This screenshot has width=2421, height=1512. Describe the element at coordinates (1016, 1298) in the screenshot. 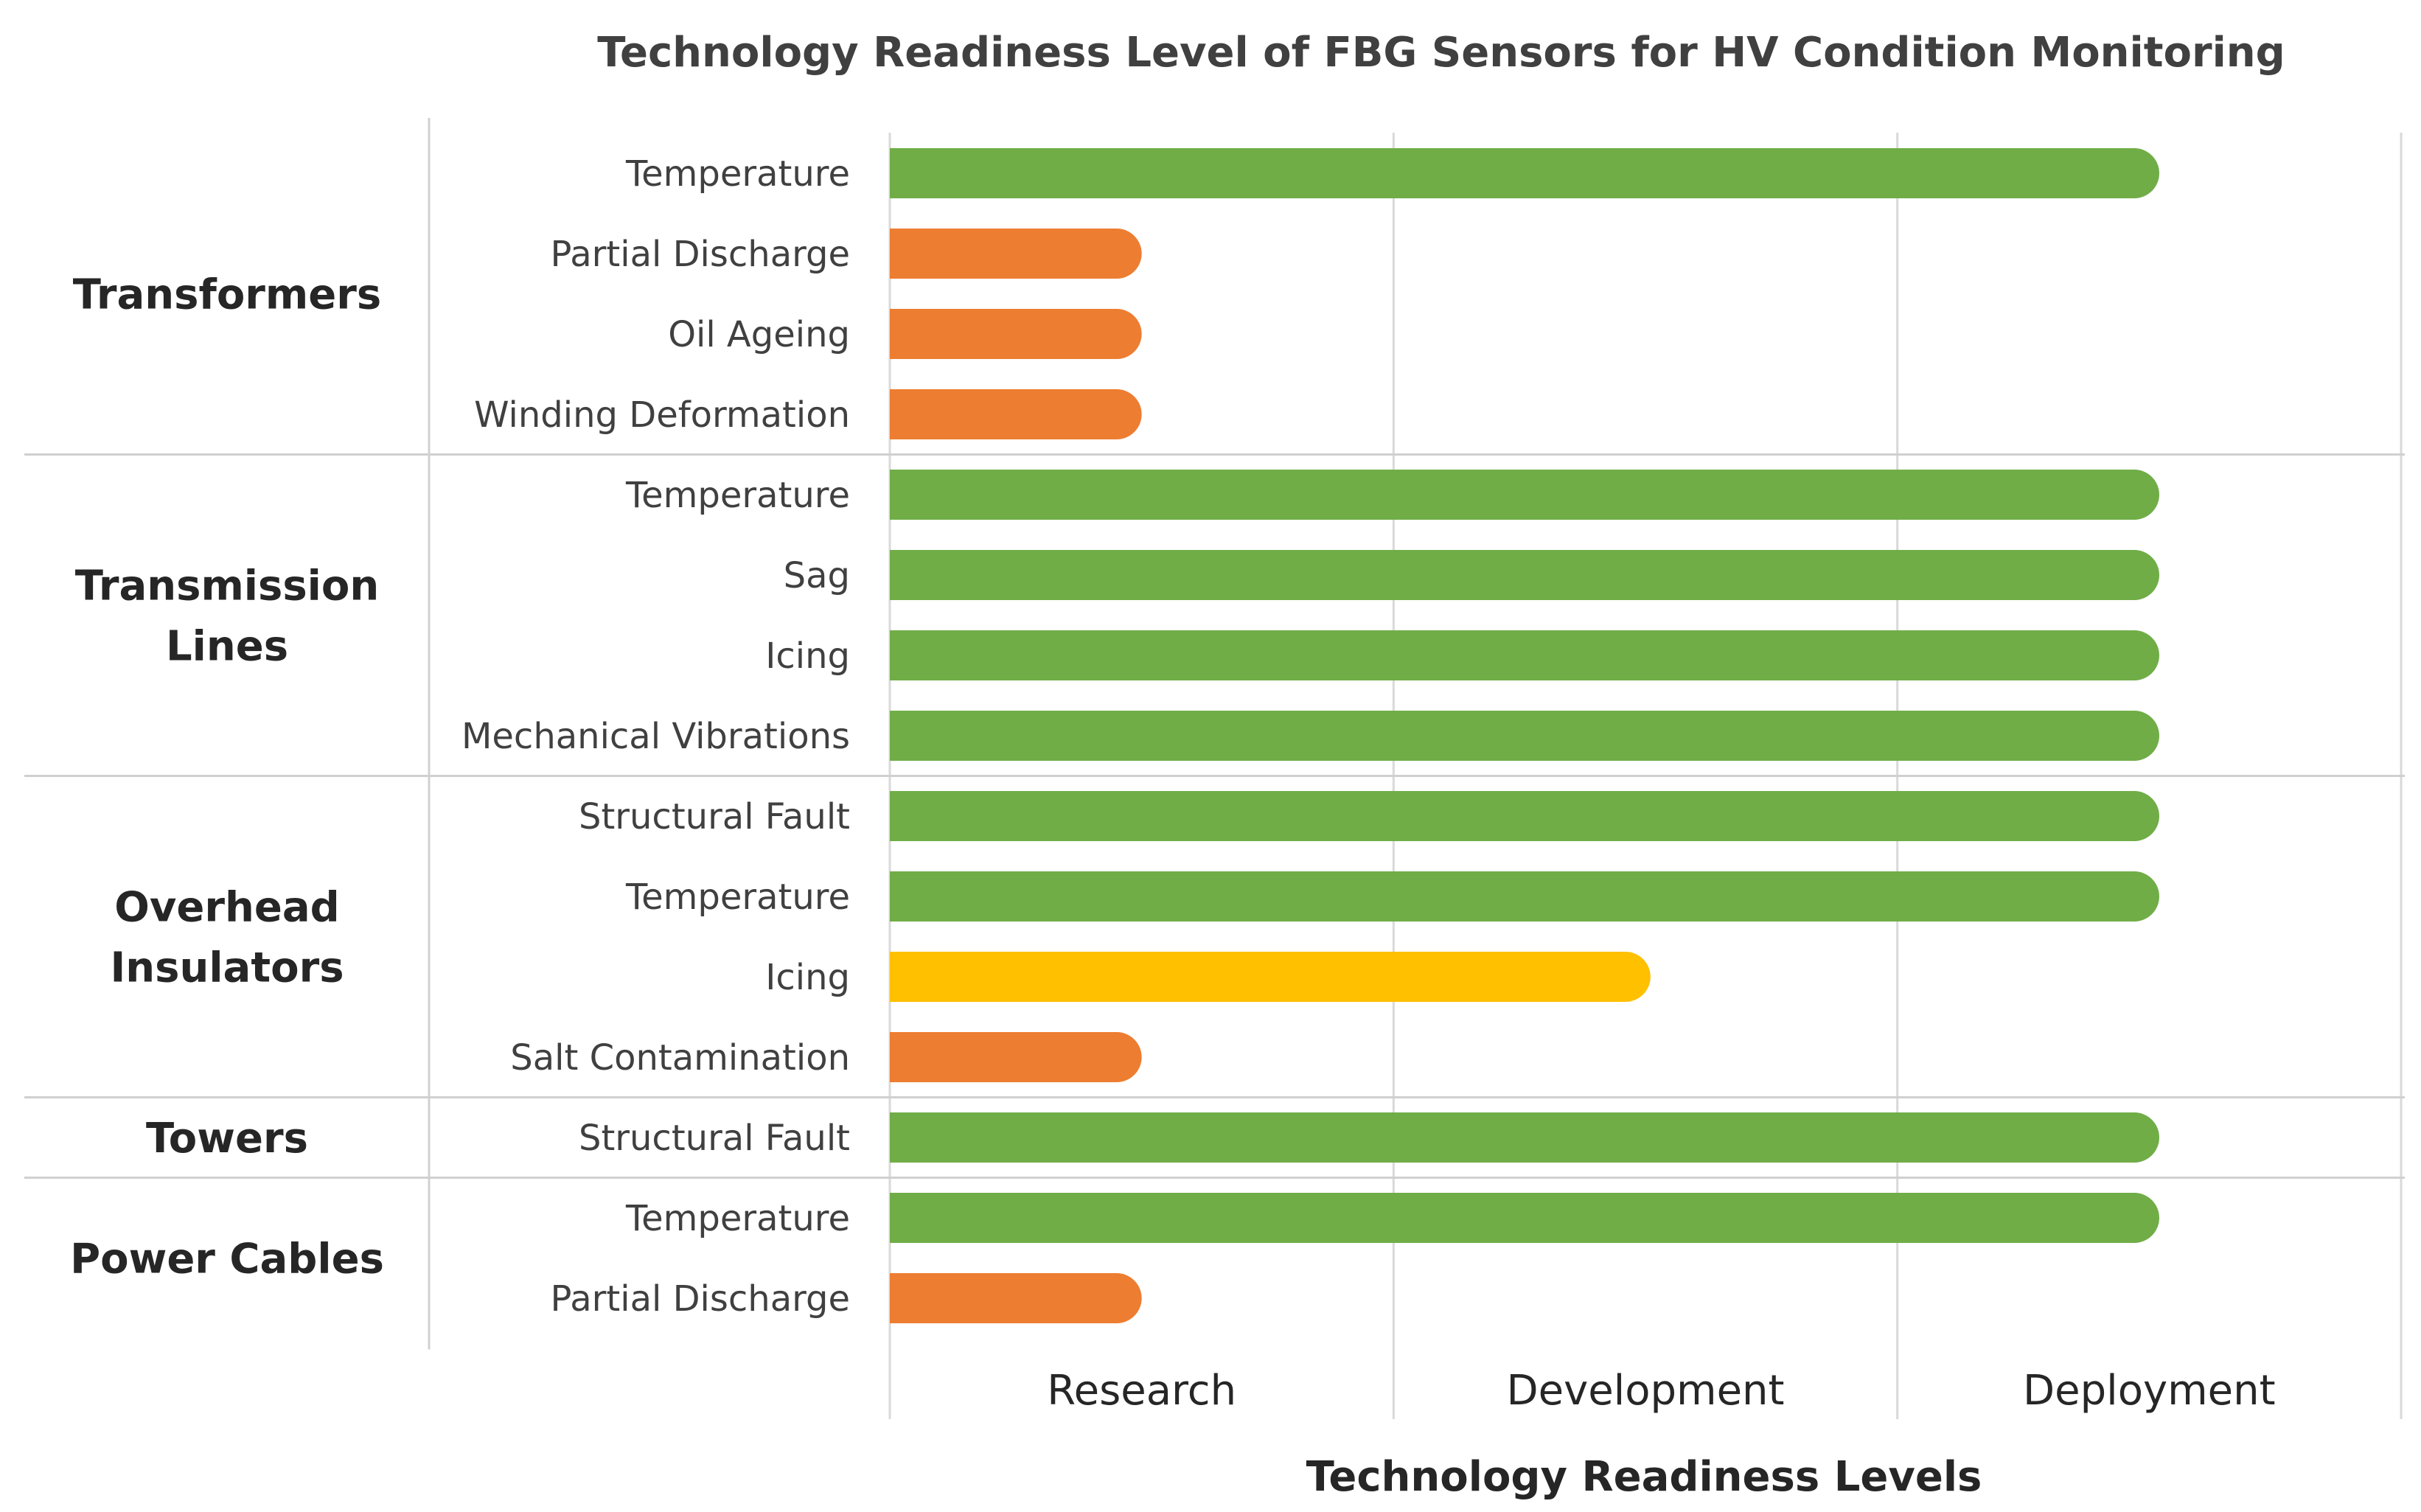

I see `bar-power-cables-partial-discharge` at that location.